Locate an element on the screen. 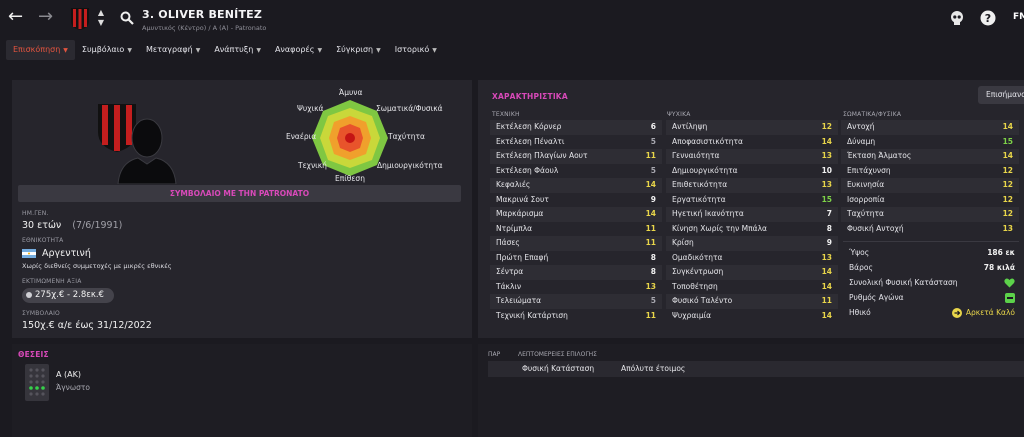 The image size is (1024, 437). attribute-name: Συγκέντρωση is located at coordinates (698, 271).